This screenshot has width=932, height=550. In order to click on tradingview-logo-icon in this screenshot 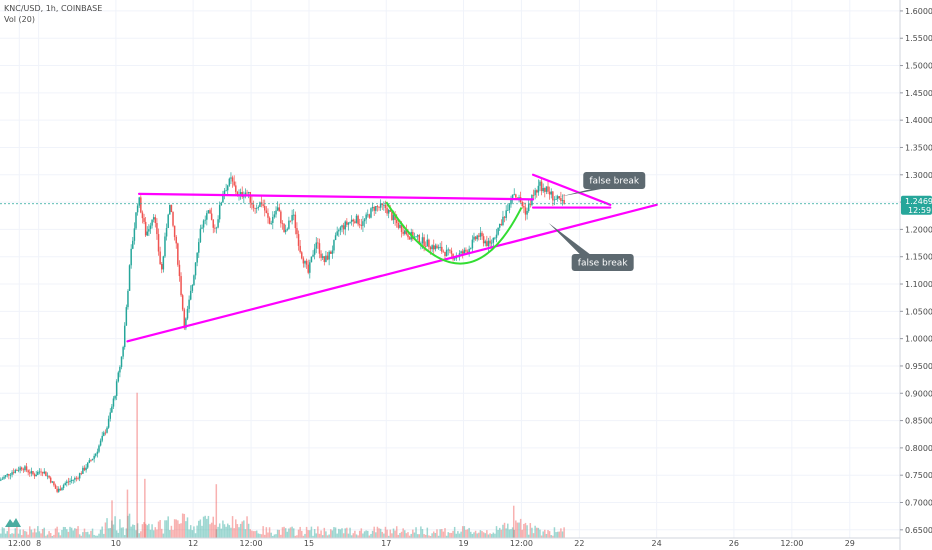, I will do `click(13, 522)`.